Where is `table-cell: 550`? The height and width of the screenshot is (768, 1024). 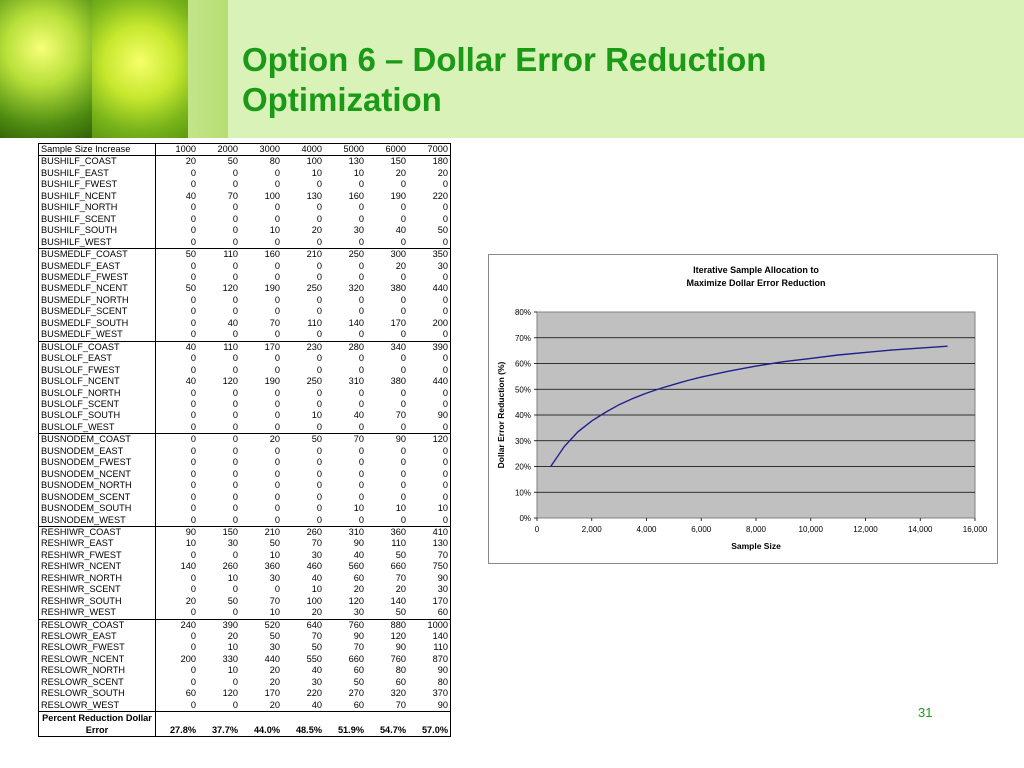 table-cell: 550 is located at coordinates (314, 658).